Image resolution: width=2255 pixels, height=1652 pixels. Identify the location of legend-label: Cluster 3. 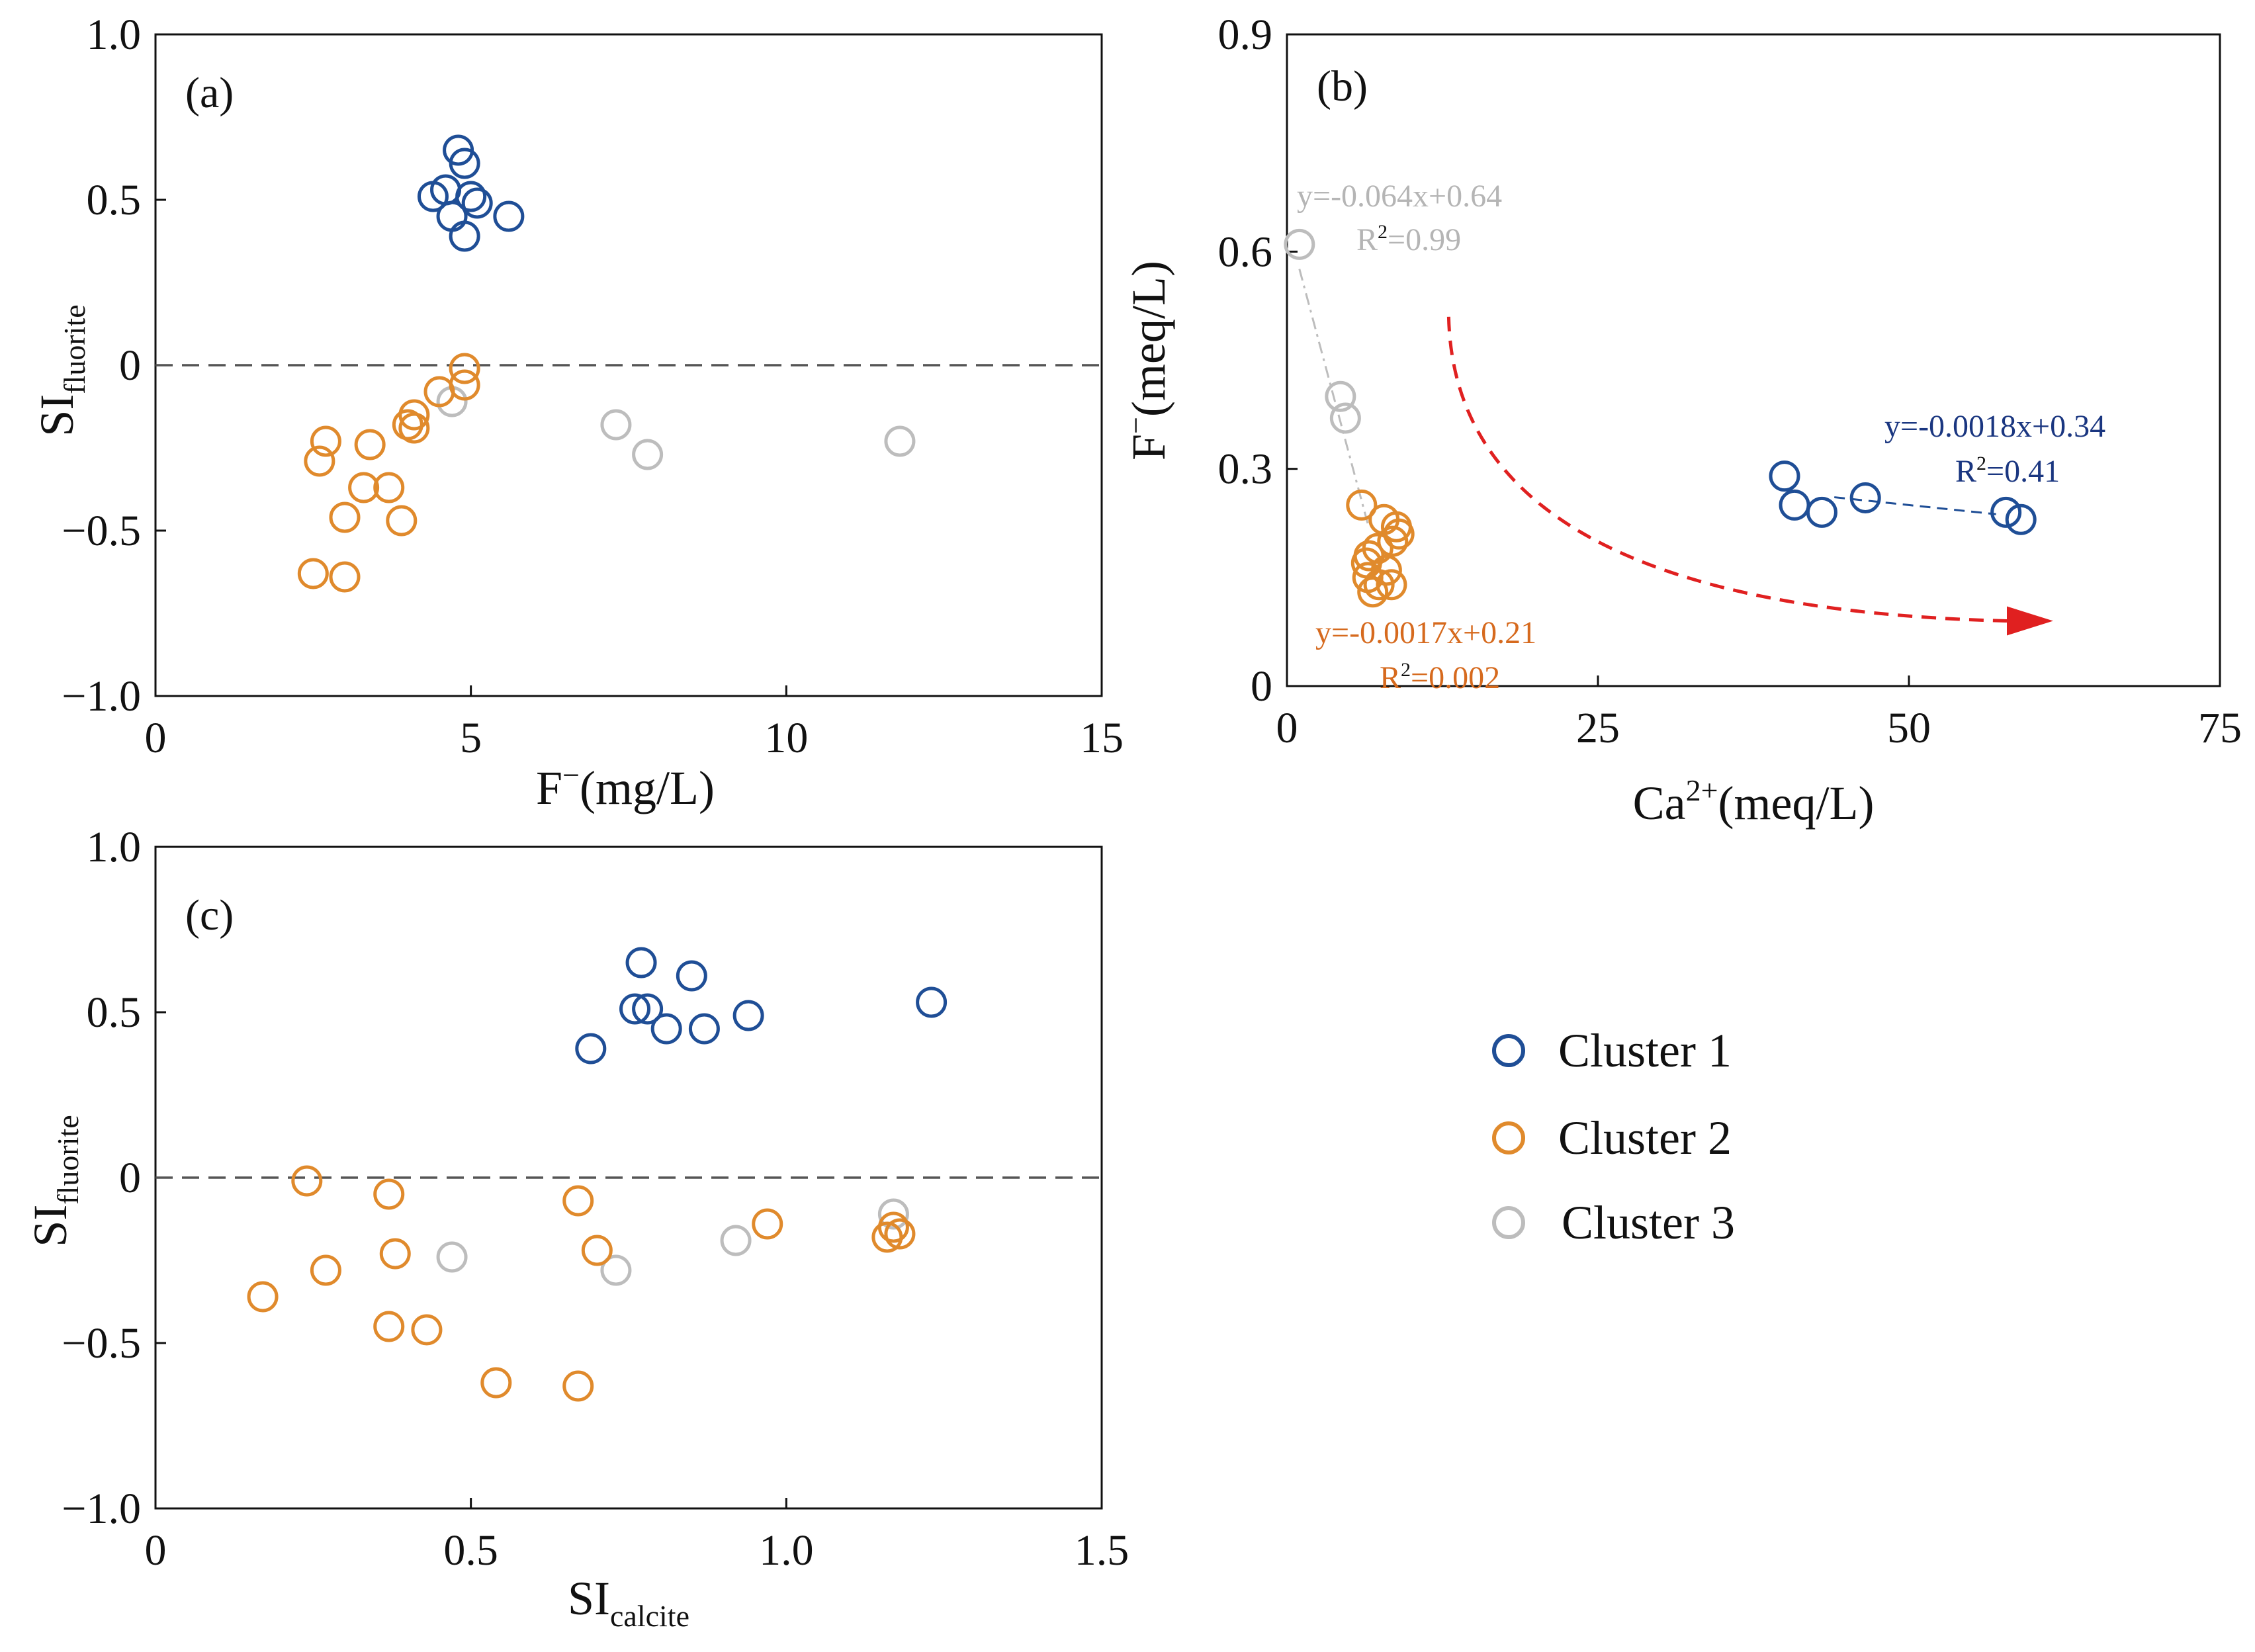
(1648, 1222).